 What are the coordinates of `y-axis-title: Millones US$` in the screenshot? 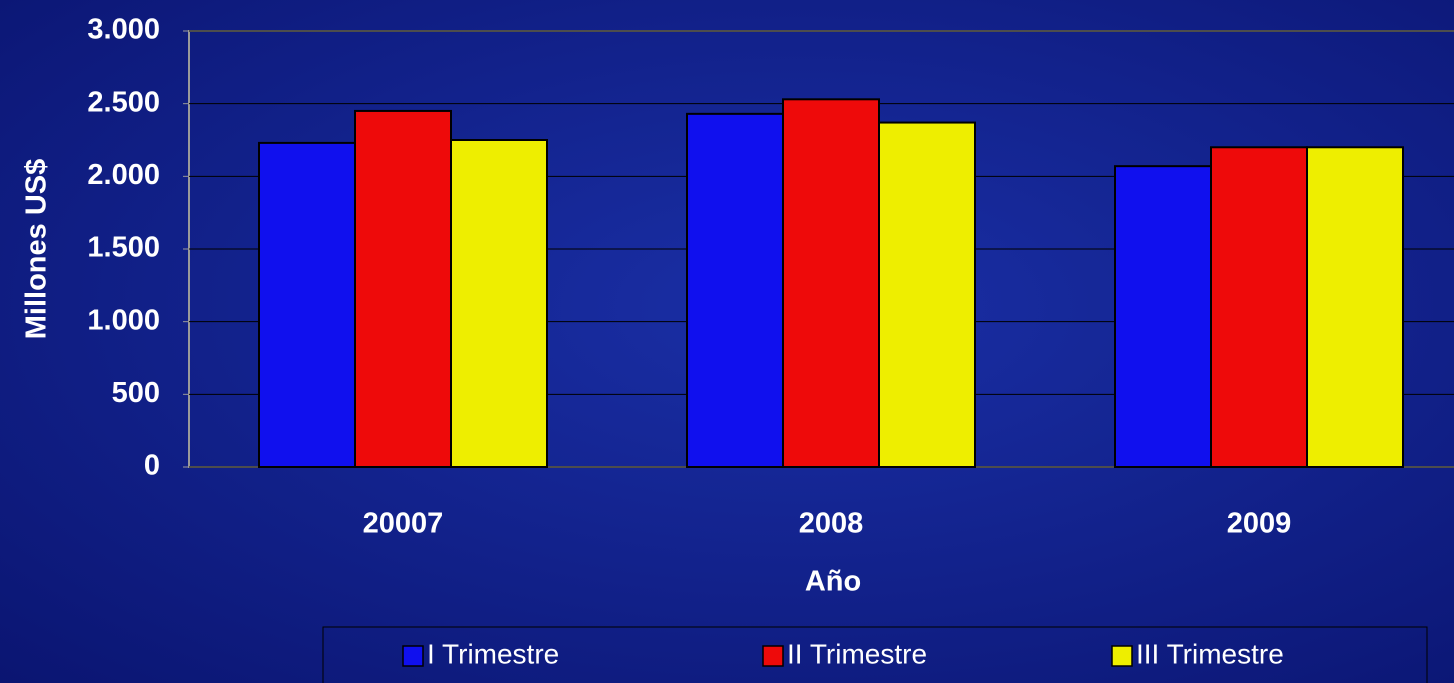 It's located at (37, 249).